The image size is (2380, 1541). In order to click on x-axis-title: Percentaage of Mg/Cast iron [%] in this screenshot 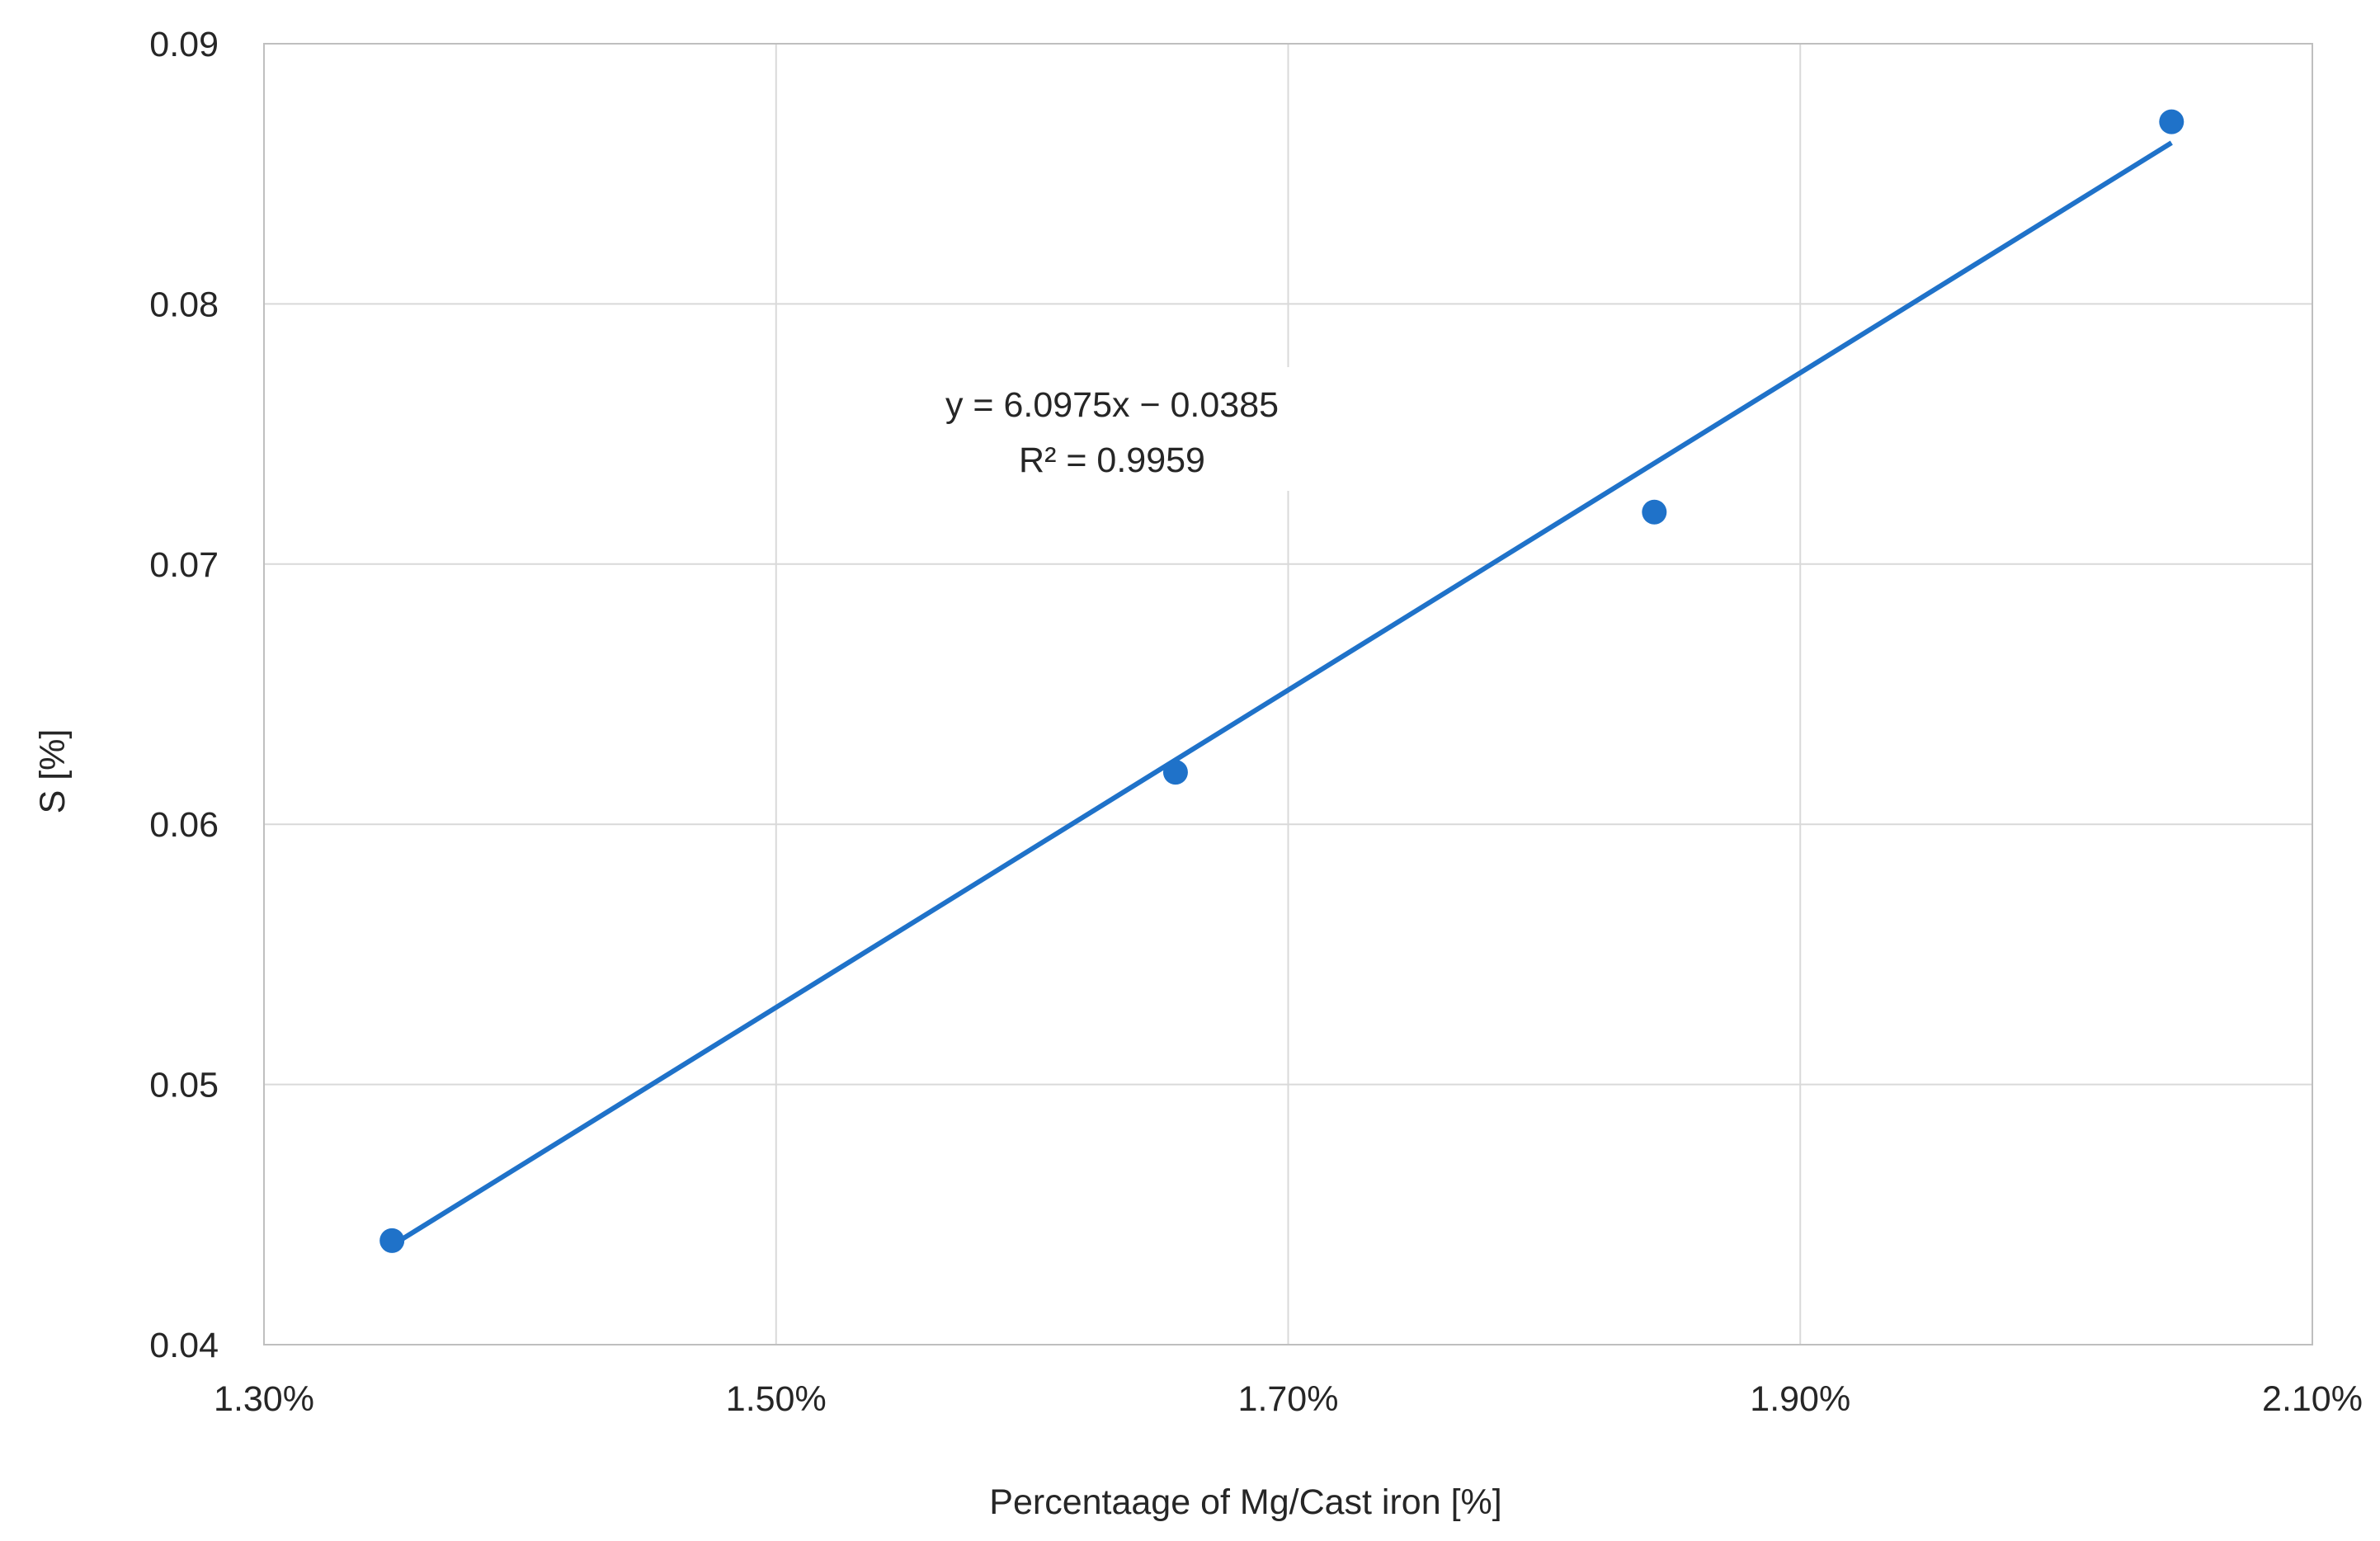, I will do `click(1245, 1502)`.